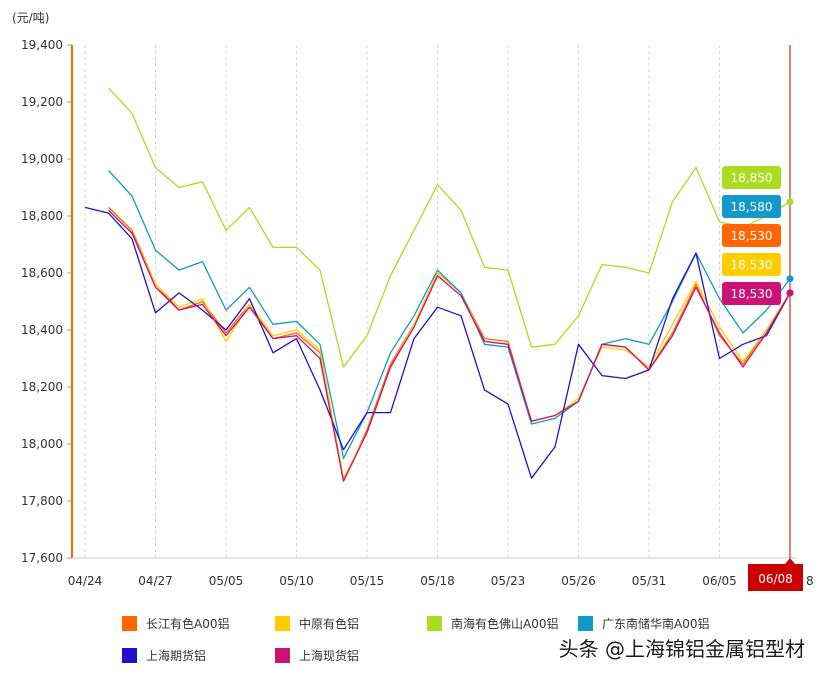 The height and width of the screenshot is (674, 819). I want to click on legend-item-nanhai: 南海有色佛山A00铝, so click(492, 623).